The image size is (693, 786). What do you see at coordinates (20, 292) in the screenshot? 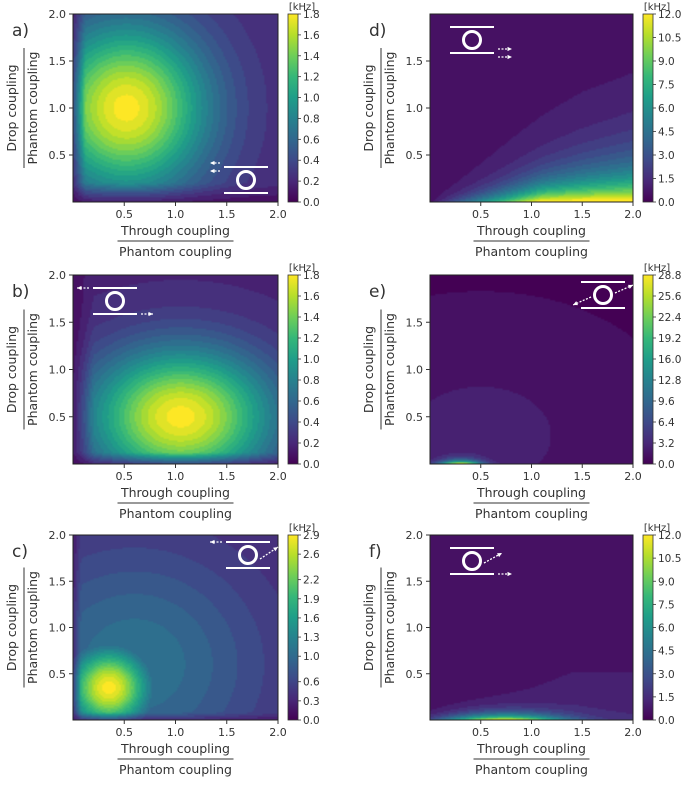
I see `panel-label: b)` at bounding box center [20, 292].